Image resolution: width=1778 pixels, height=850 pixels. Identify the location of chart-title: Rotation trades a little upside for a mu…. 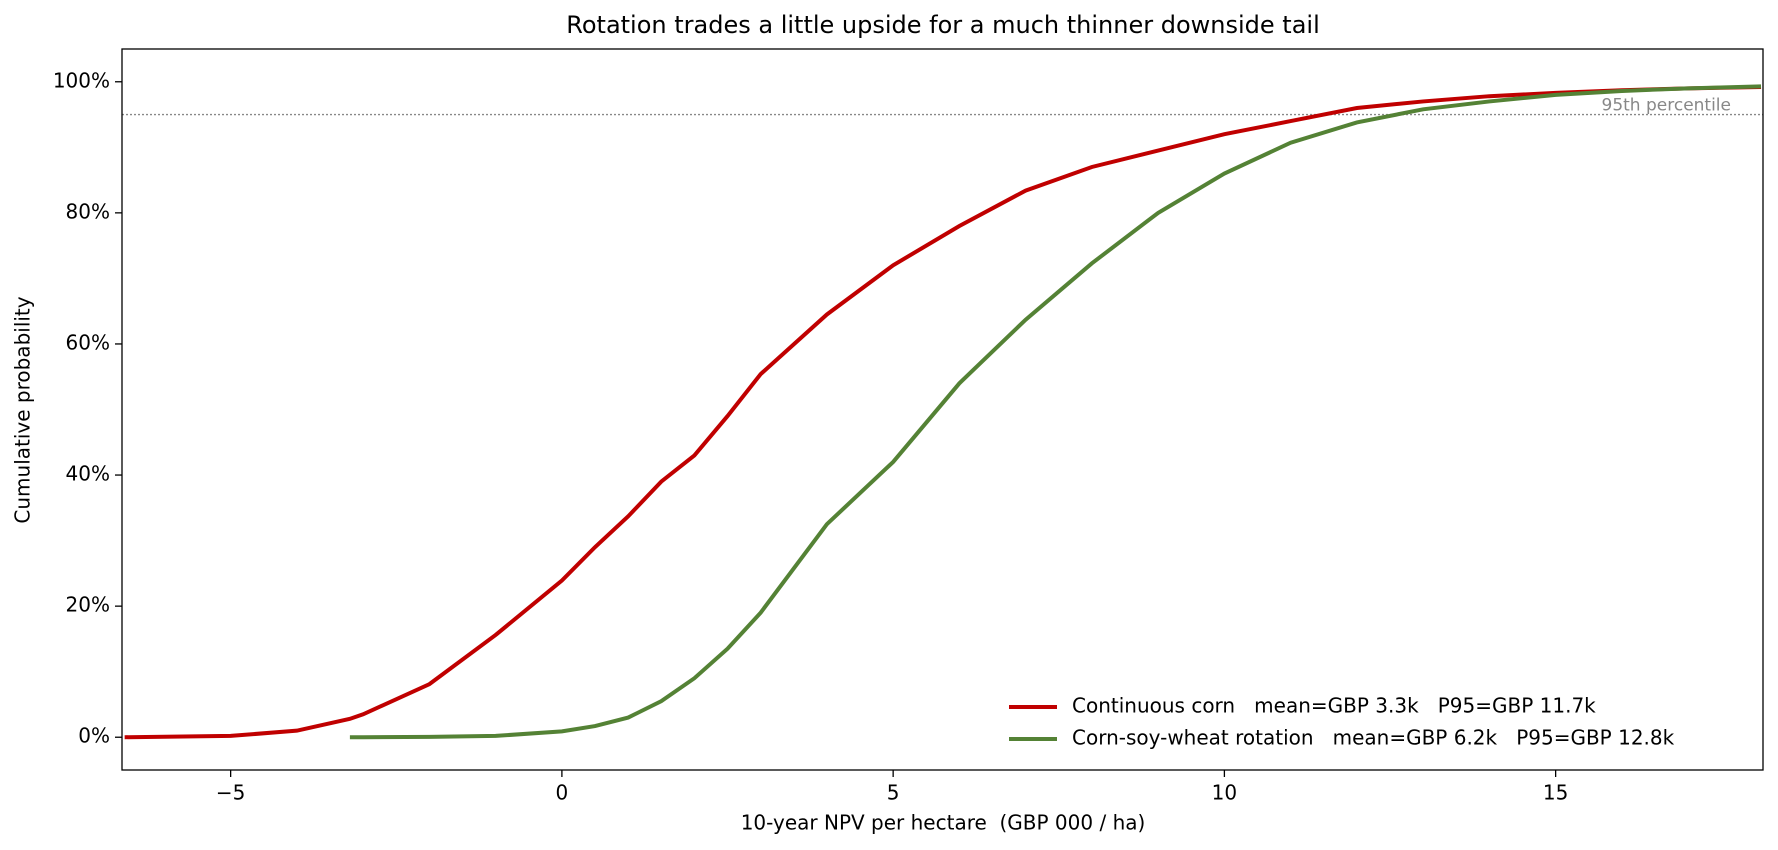
(943, 25).